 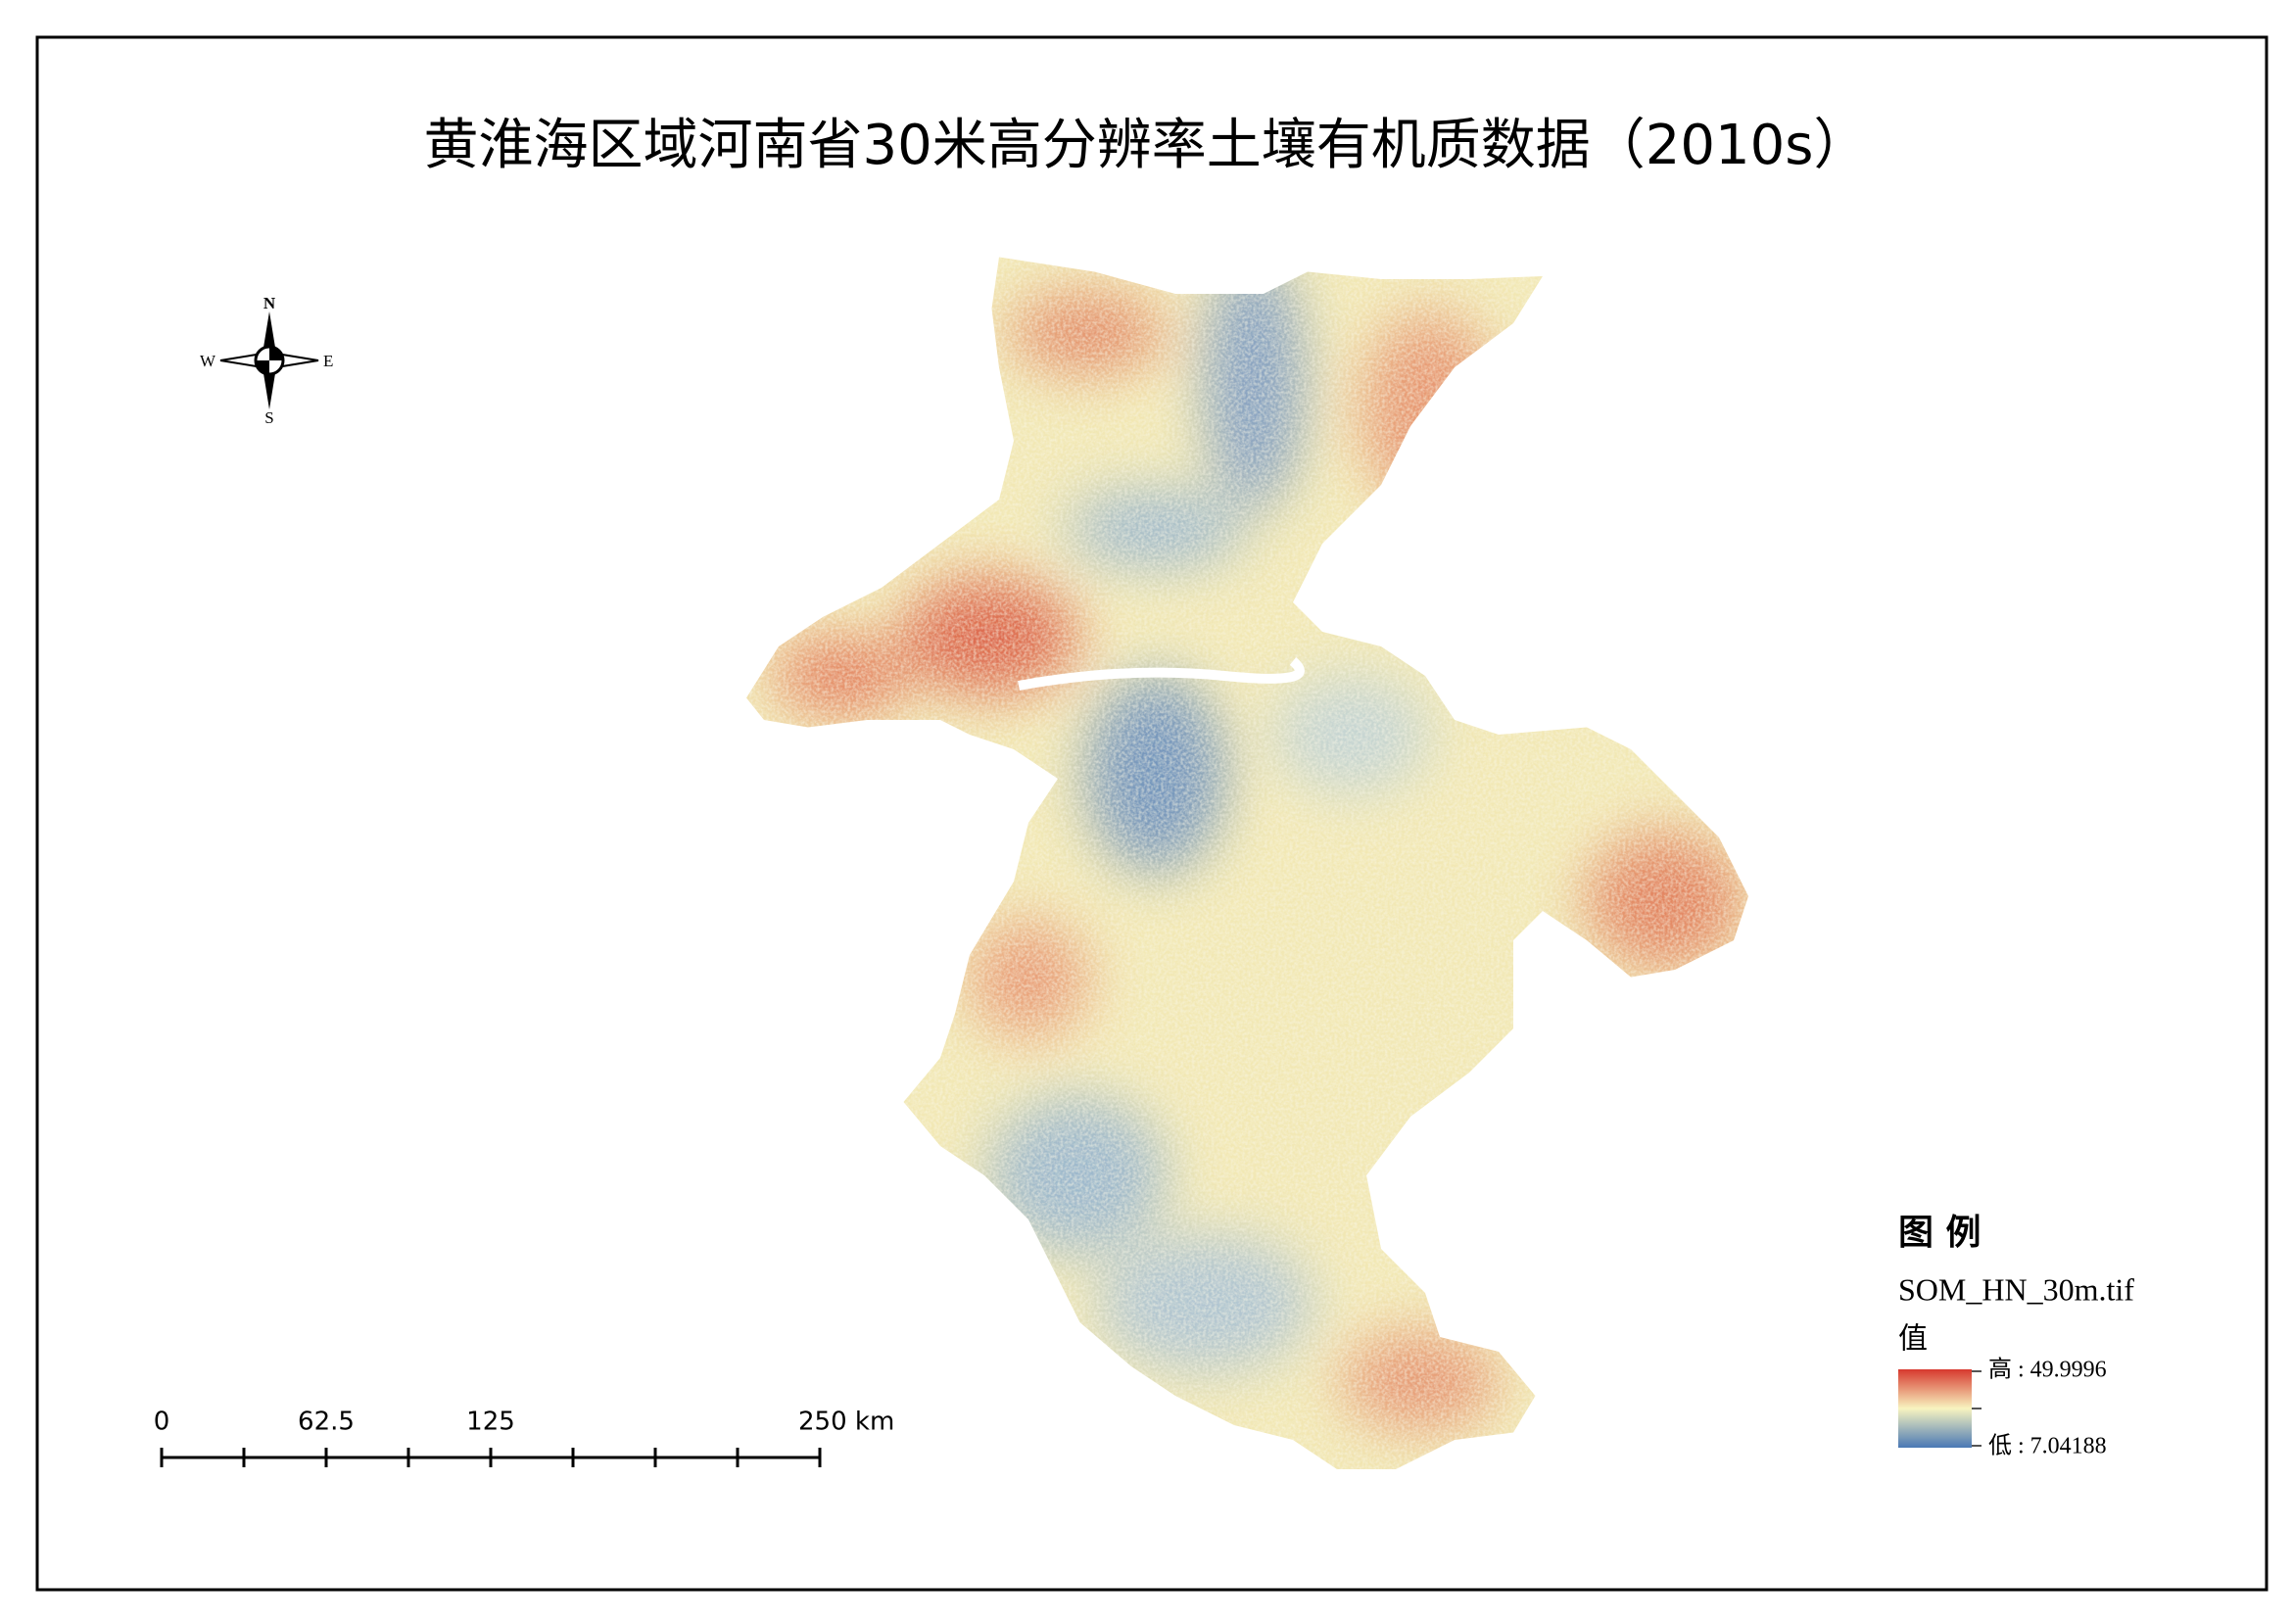 What do you see at coordinates (268, 417) in the screenshot?
I see `compass-s: S` at bounding box center [268, 417].